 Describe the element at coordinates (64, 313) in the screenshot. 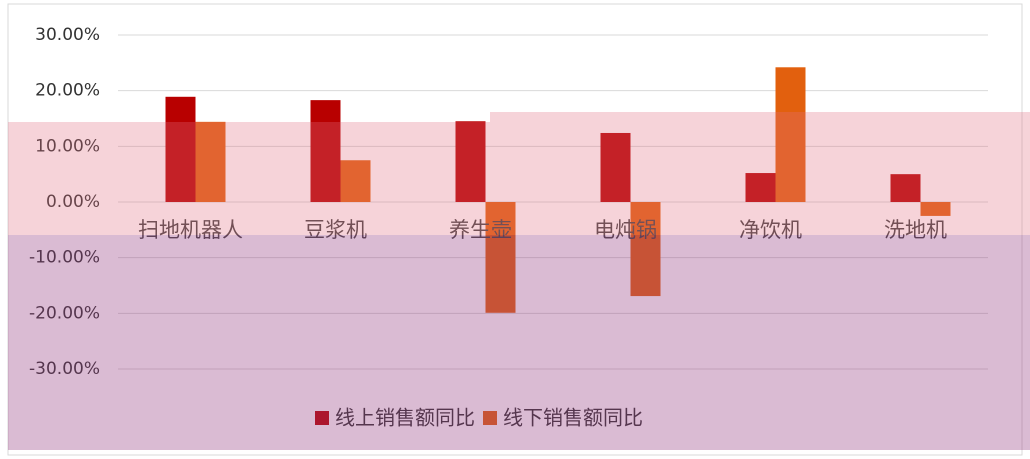

I see `y-tick-label: -20.00%` at that location.